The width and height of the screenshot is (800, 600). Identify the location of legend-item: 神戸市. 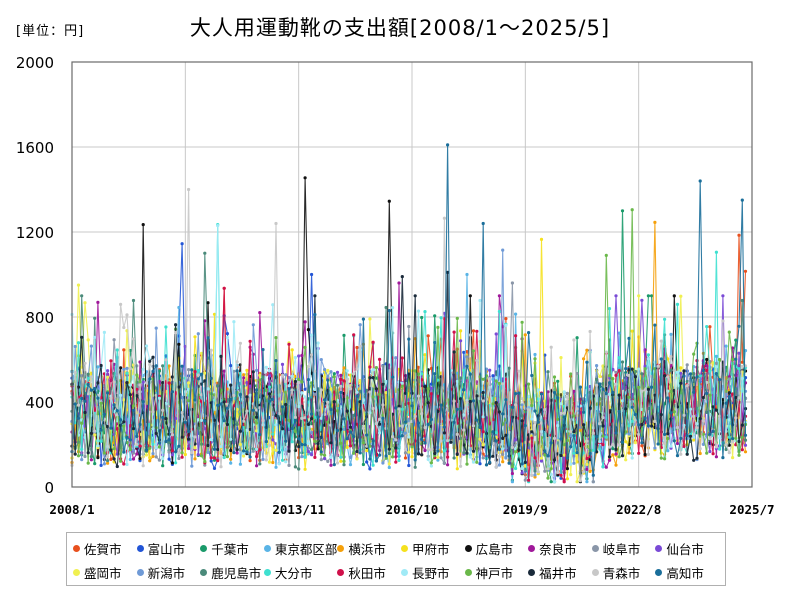
(496, 572).